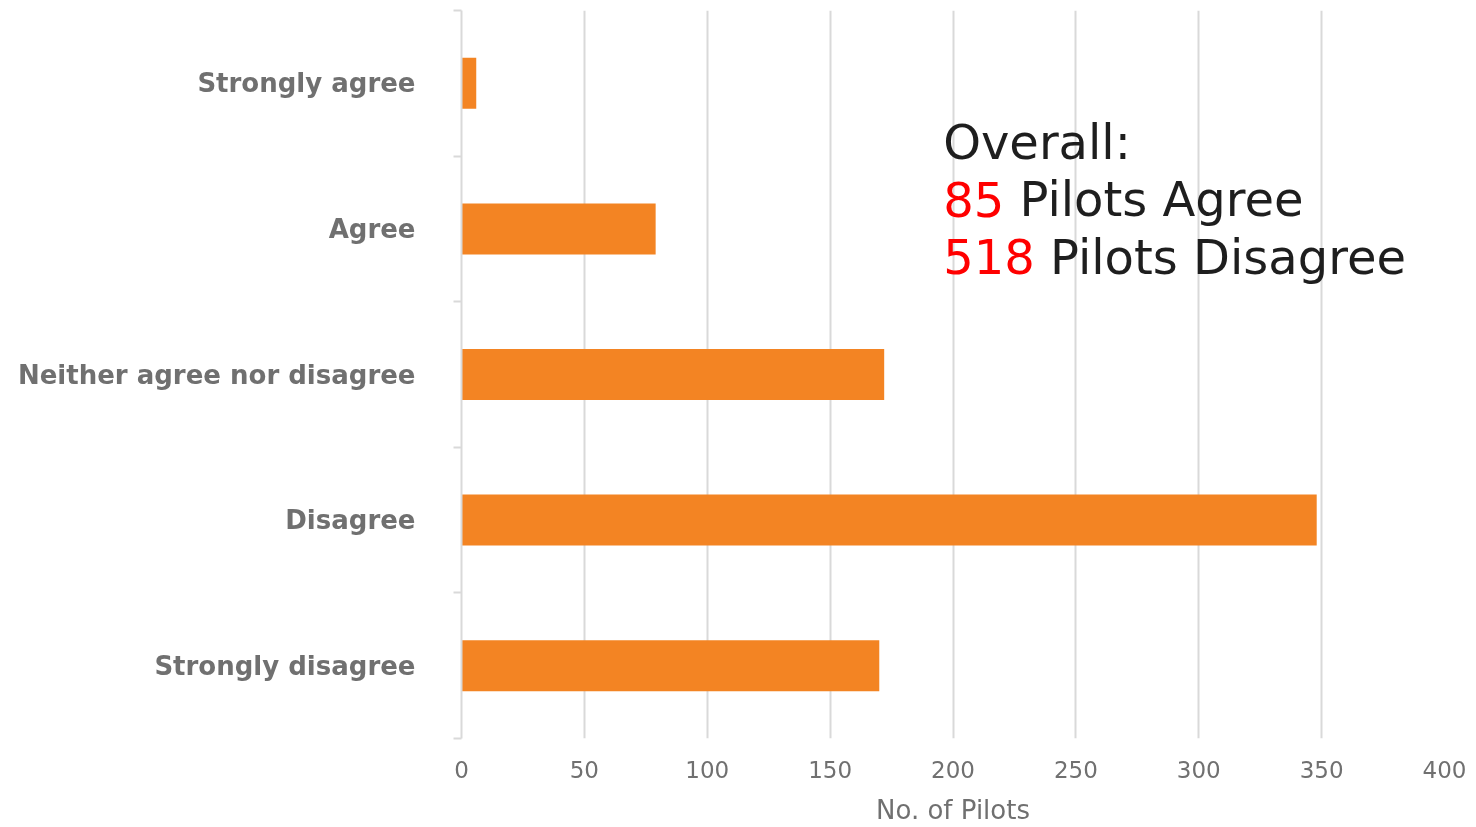 The image size is (1476, 827). Describe the element at coordinates (1075, 769) in the screenshot. I see `x-tick-label: 250` at that location.